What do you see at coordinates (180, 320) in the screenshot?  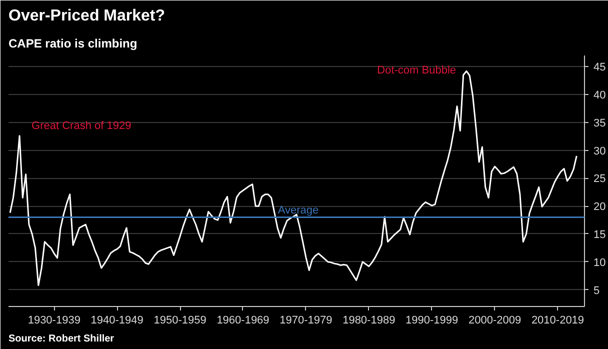 I see `x-tick-label: 1950-1959` at bounding box center [180, 320].